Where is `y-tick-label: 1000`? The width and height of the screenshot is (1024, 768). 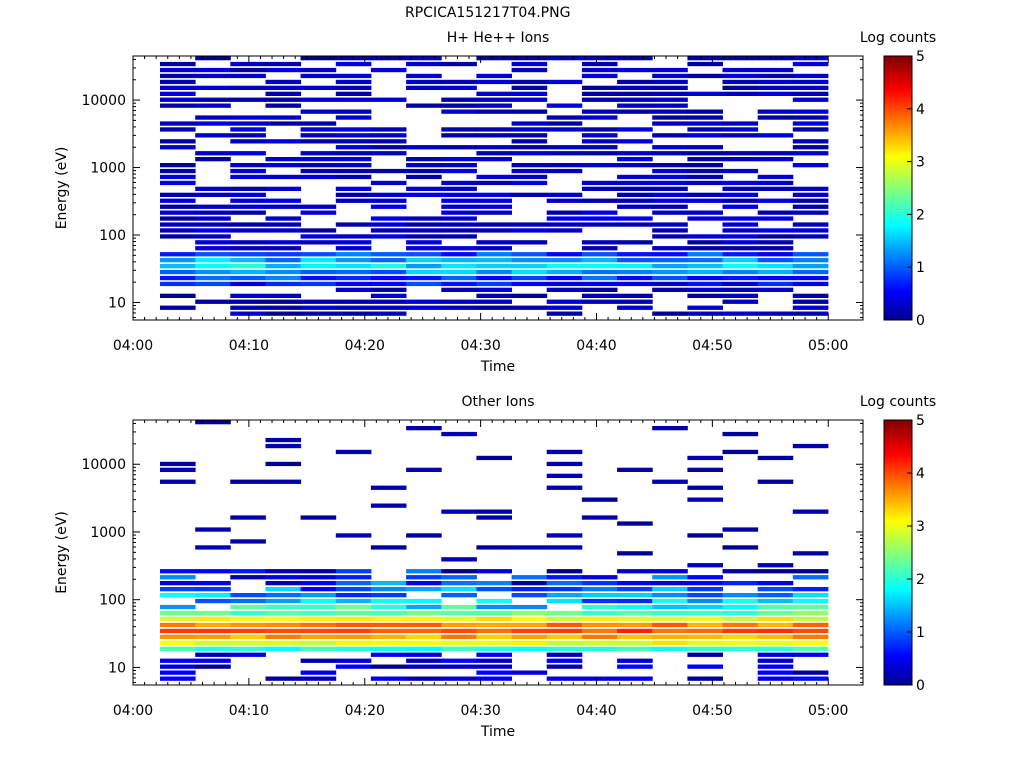 y-tick-label: 1000 is located at coordinates (108, 533).